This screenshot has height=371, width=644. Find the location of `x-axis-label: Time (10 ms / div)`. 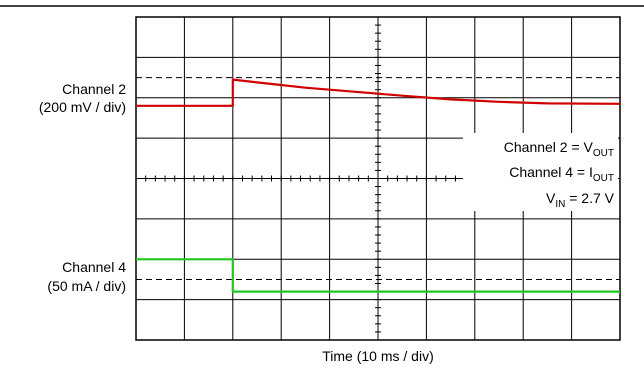

x-axis-label: Time (10 ms / div) is located at coordinates (378, 356).